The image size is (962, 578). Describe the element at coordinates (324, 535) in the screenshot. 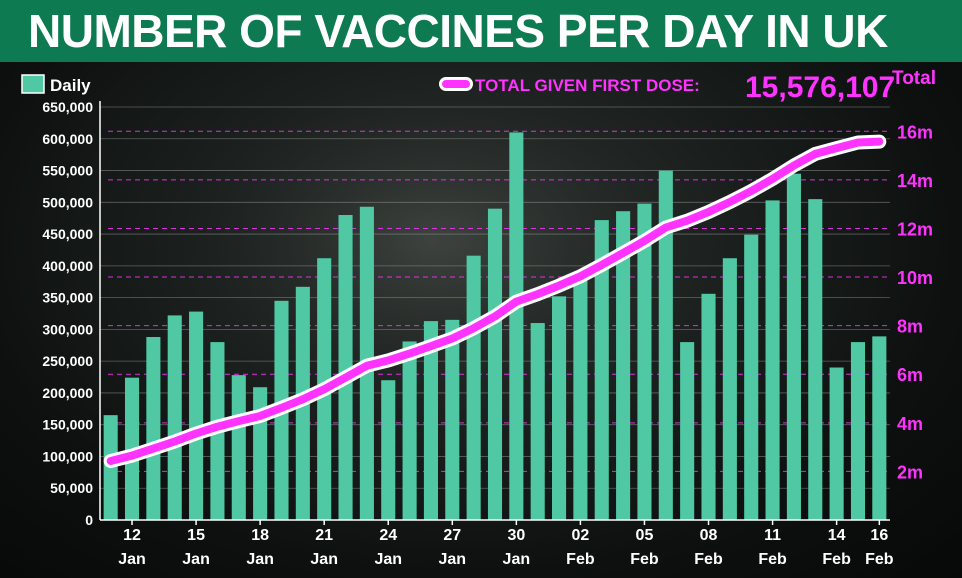

I see `x-tick-day: 21` at that location.